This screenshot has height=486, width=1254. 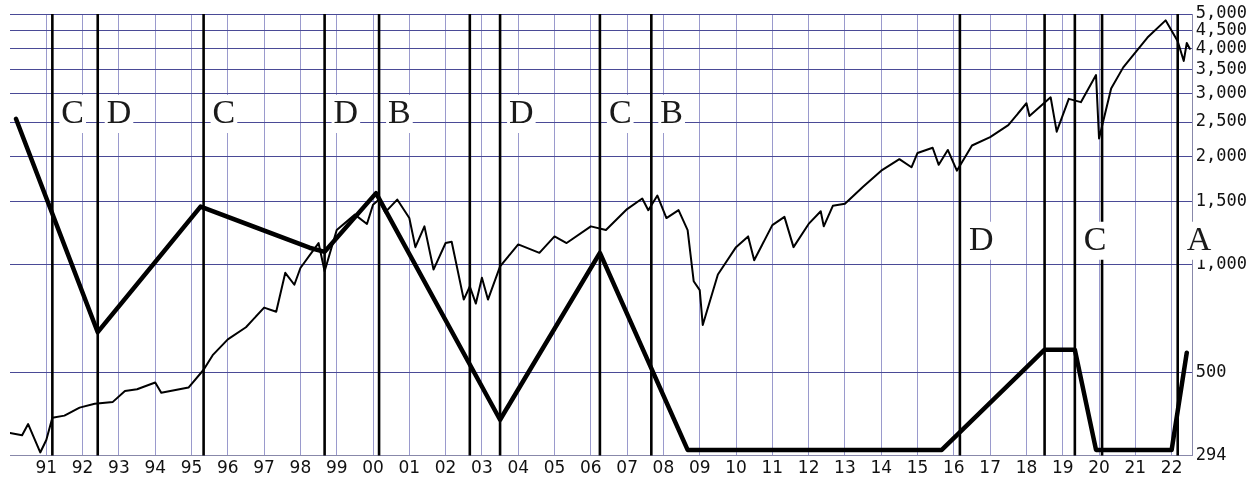 What do you see at coordinates (155, 467) in the screenshot?
I see `x-tick-label: 94` at bounding box center [155, 467].